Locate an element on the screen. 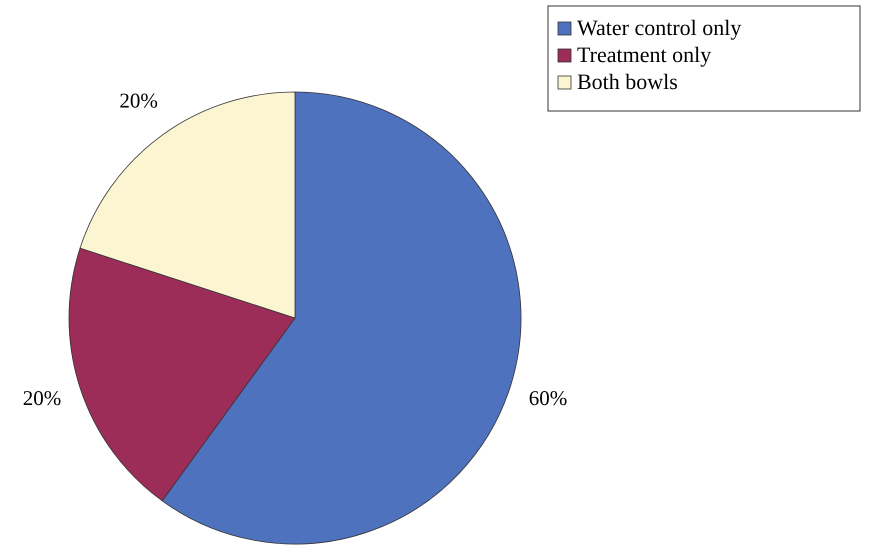 The image size is (869, 550). legend-label: Water control only is located at coordinates (659, 27).